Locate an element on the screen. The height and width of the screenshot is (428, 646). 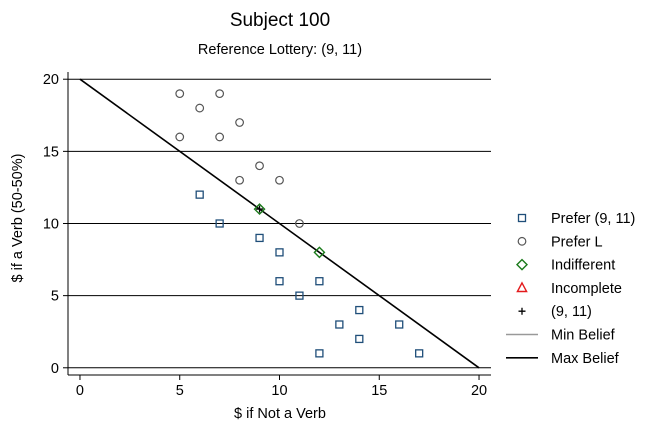
y-tick-label-20: 20 is located at coordinates (51, 80).